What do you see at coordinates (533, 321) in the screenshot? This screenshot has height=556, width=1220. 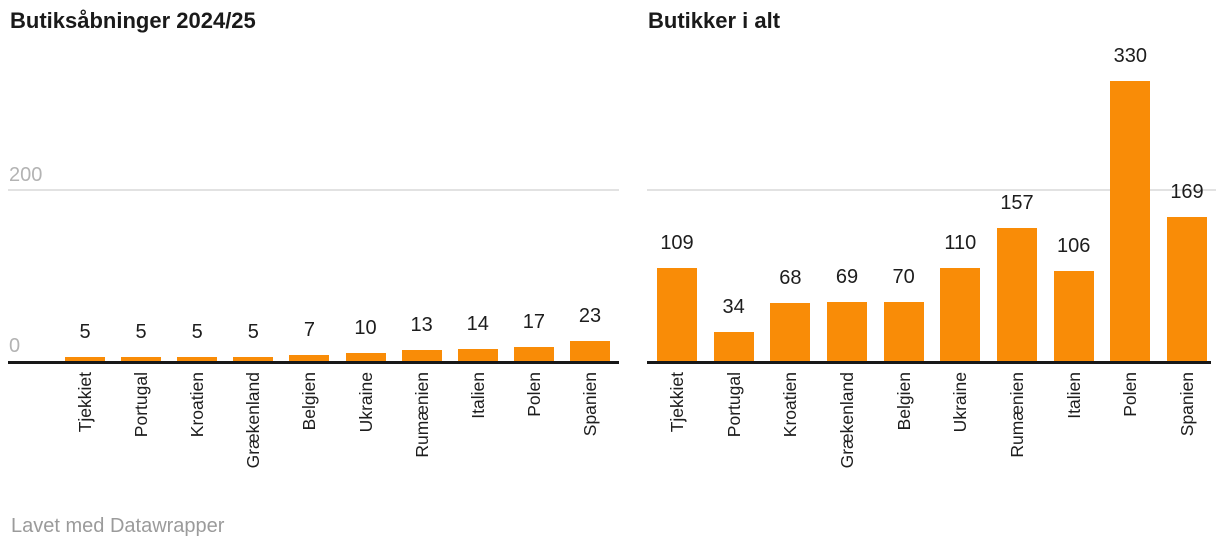 I see `value-label: 17` at bounding box center [533, 321].